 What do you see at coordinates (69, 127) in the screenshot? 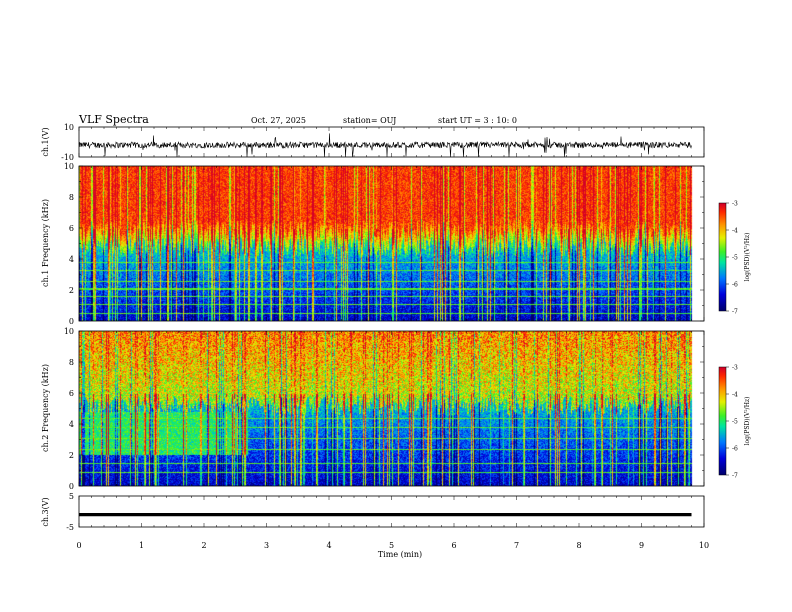
I see `ch1-ytick-top: 10` at bounding box center [69, 127].